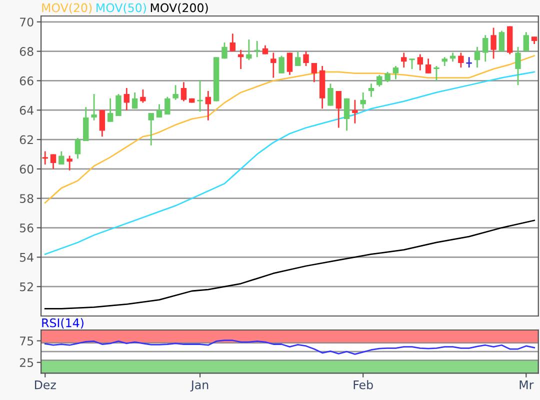  Describe the element at coordinates (27, 51) in the screenshot. I see `y-tick-label: 68` at that location.